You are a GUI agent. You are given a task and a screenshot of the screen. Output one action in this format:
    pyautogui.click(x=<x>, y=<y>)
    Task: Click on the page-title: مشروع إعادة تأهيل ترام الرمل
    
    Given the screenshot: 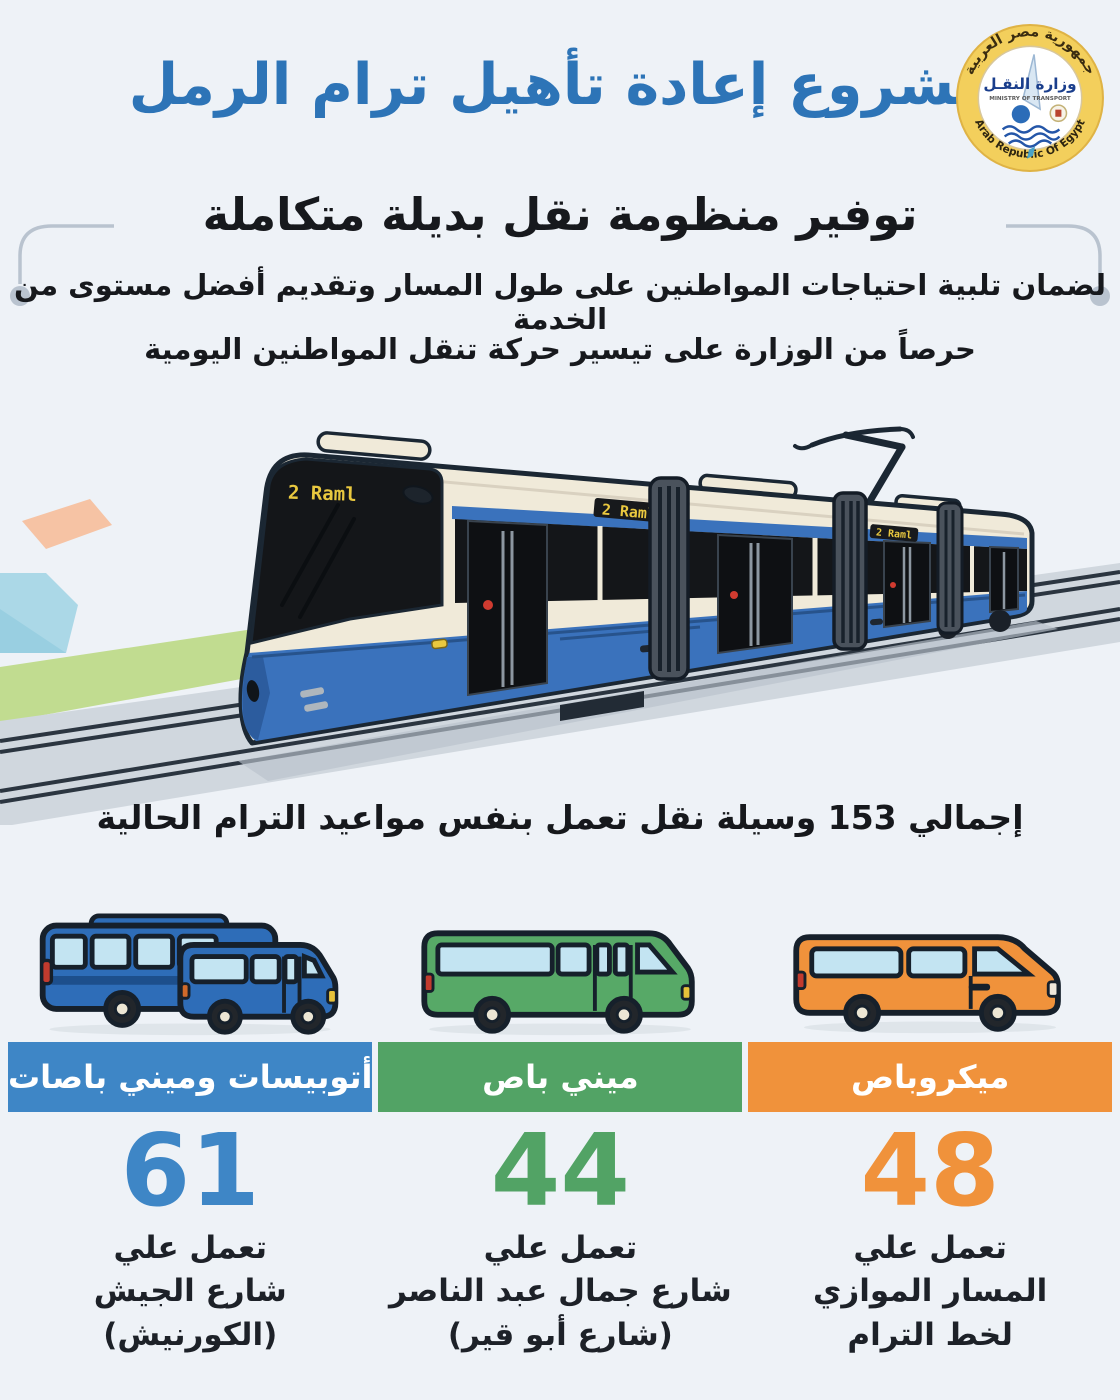 What is the action you would take?
    pyautogui.click(x=560, y=85)
    